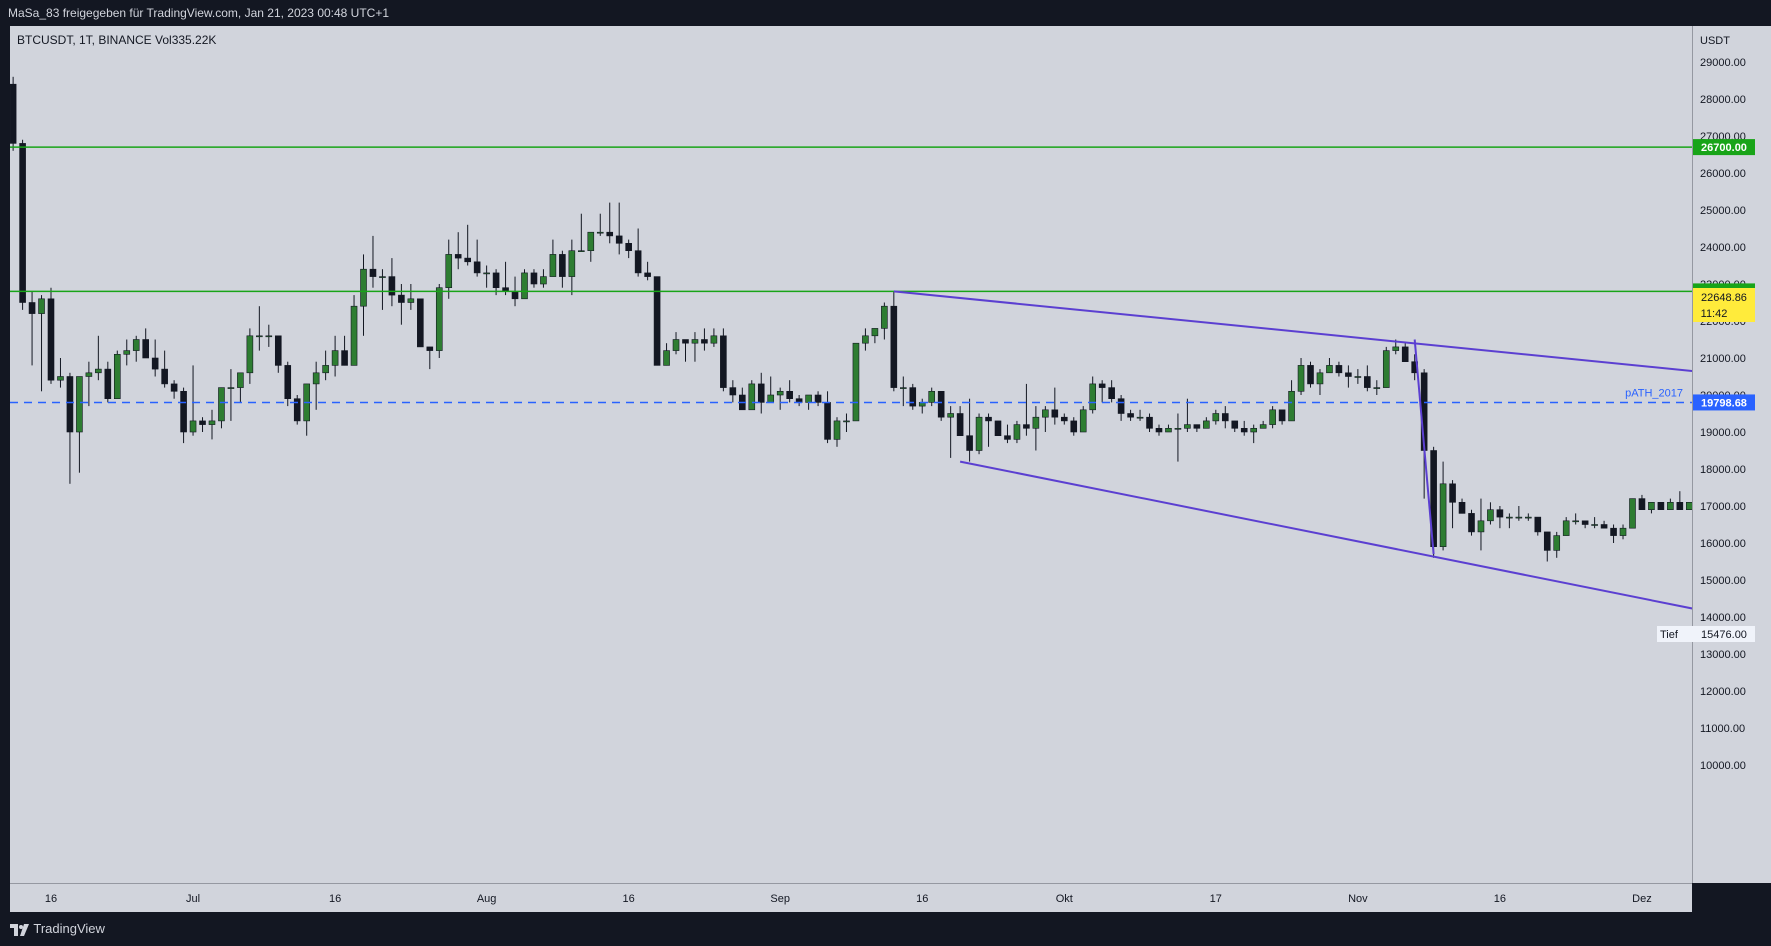  Describe the element at coordinates (885, 929) in the screenshot. I see `footer-bar: TradingView` at that location.